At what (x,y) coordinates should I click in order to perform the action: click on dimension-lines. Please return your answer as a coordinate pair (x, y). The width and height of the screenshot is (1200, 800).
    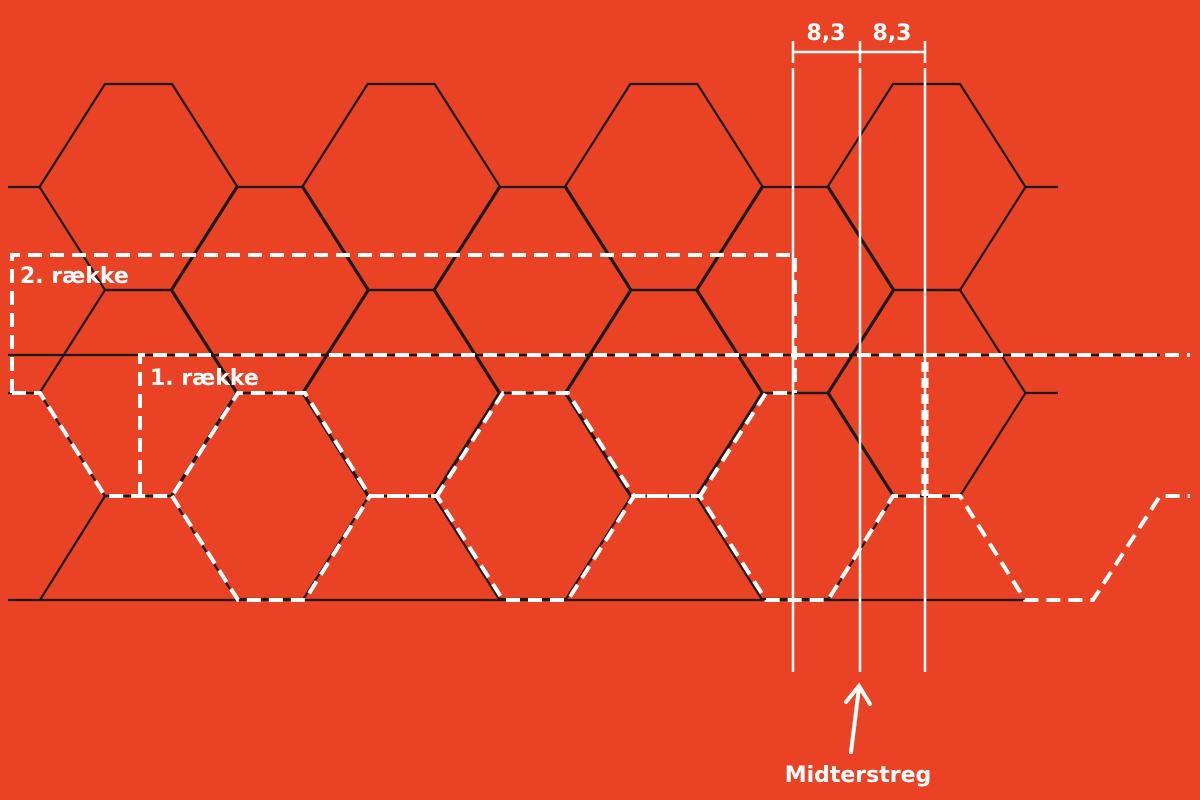
    Looking at the image, I should click on (859, 356).